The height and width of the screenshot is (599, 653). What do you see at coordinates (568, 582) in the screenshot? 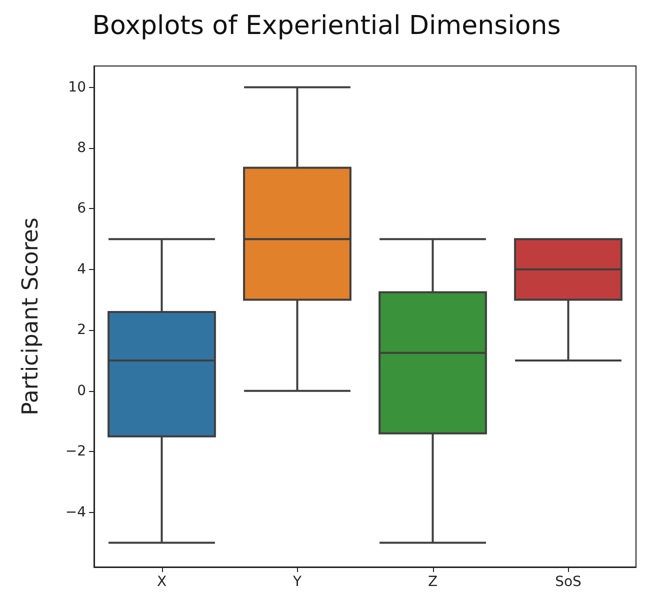
I see `x-tick-label: SoS` at bounding box center [568, 582].